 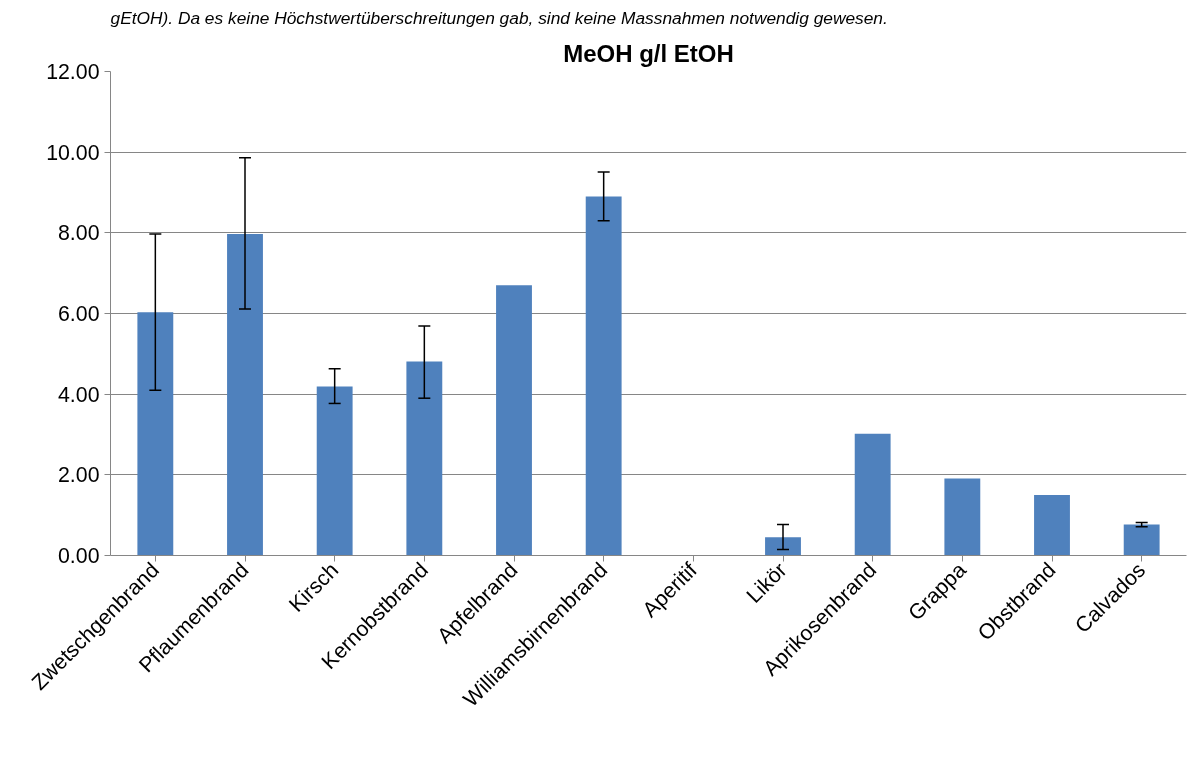 What do you see at coordinates (78, 233) in the screenshot?
I see `y-tick-label: 8.00` at bounding box center [78, 233].